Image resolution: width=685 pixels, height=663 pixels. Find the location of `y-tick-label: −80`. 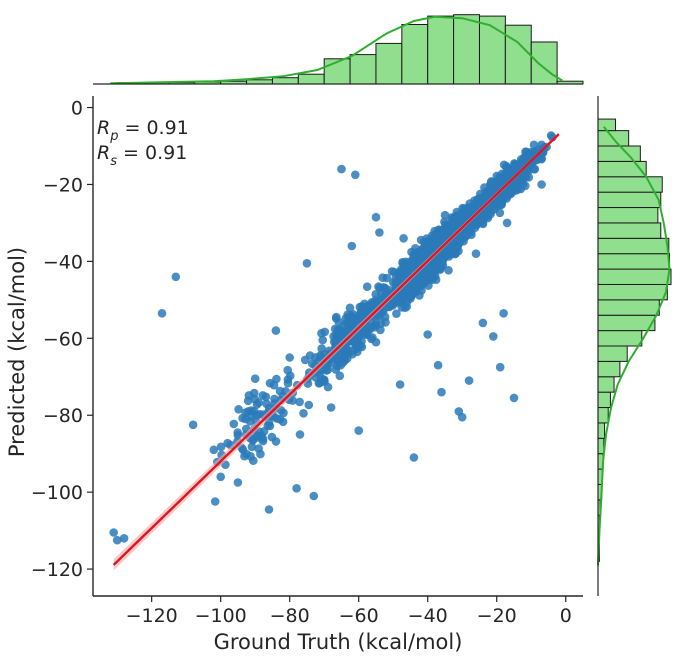

y-tick-label: −80 is located at coordinates (63, 416).